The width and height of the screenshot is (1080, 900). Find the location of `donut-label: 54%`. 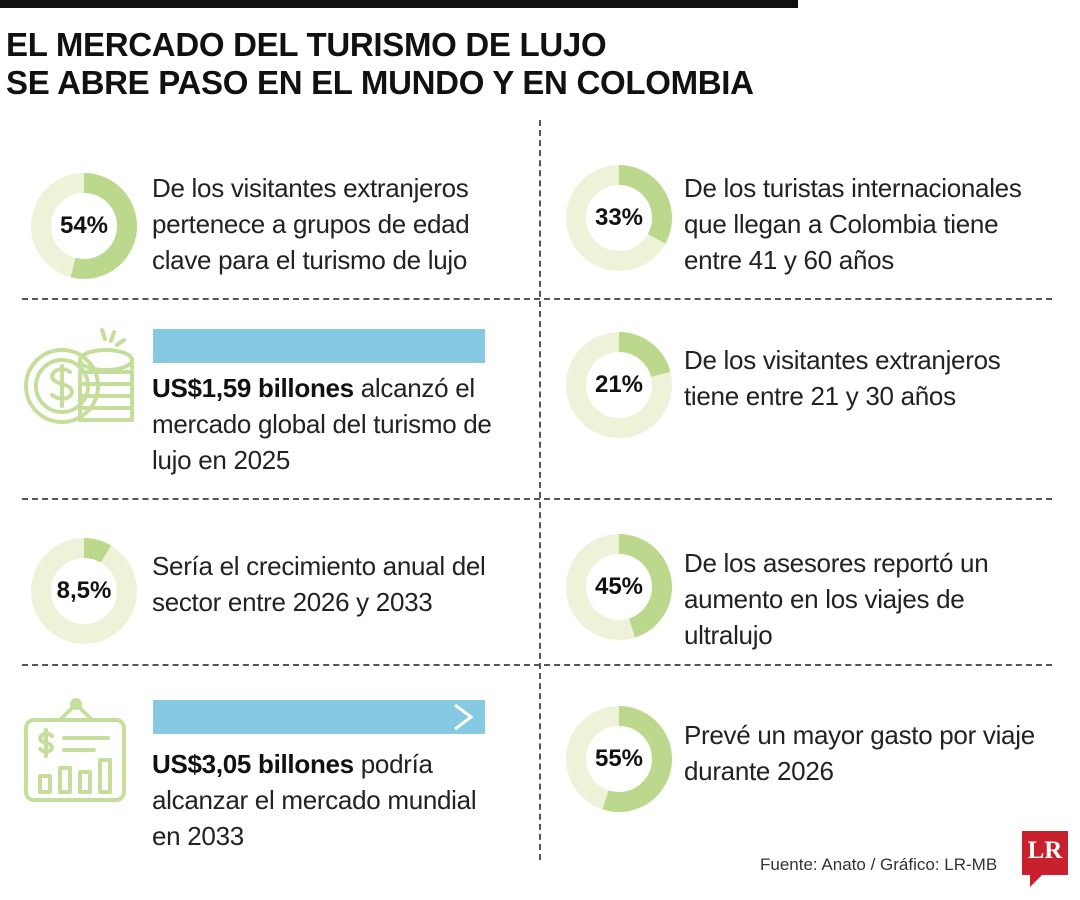

donut-label: 54% is located at coordinates (84, 225).